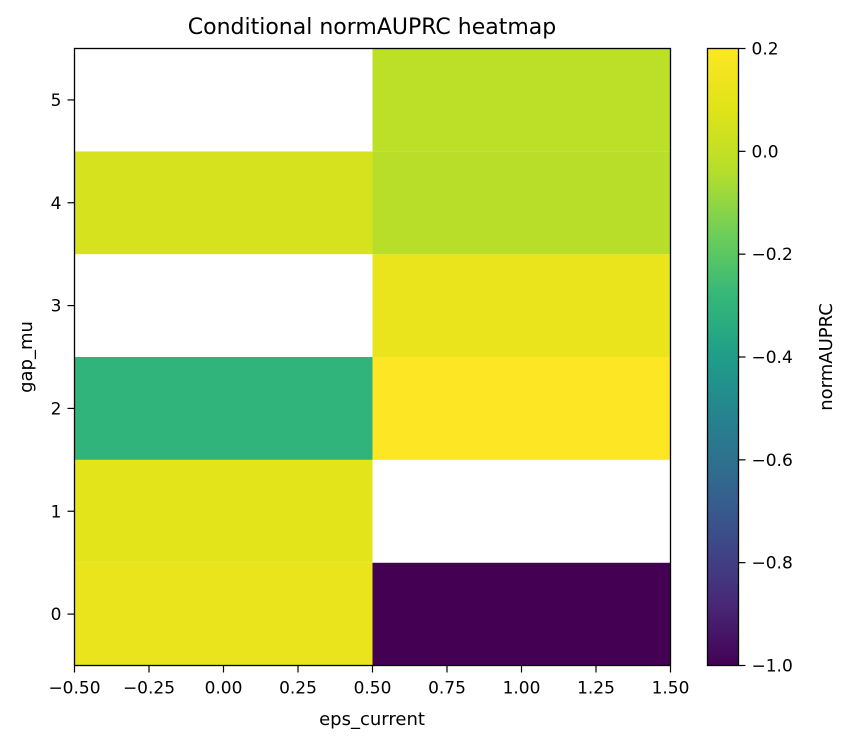 This screenshot has width=852, height=745. What do you see at coordinates (74, 689) in the screenshot?
I see `x-tick-label: −0.50` at bounding box center [74, 689].